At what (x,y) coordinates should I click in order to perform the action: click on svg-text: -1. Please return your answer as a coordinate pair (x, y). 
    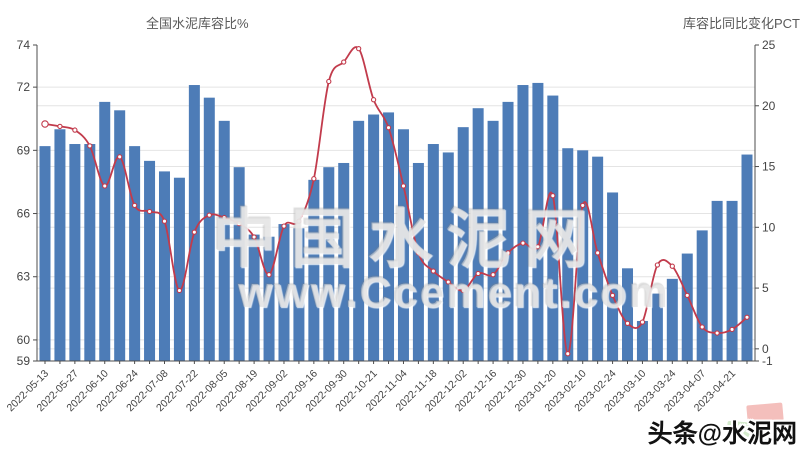
    Looking at the image, I should click on (767, 361).